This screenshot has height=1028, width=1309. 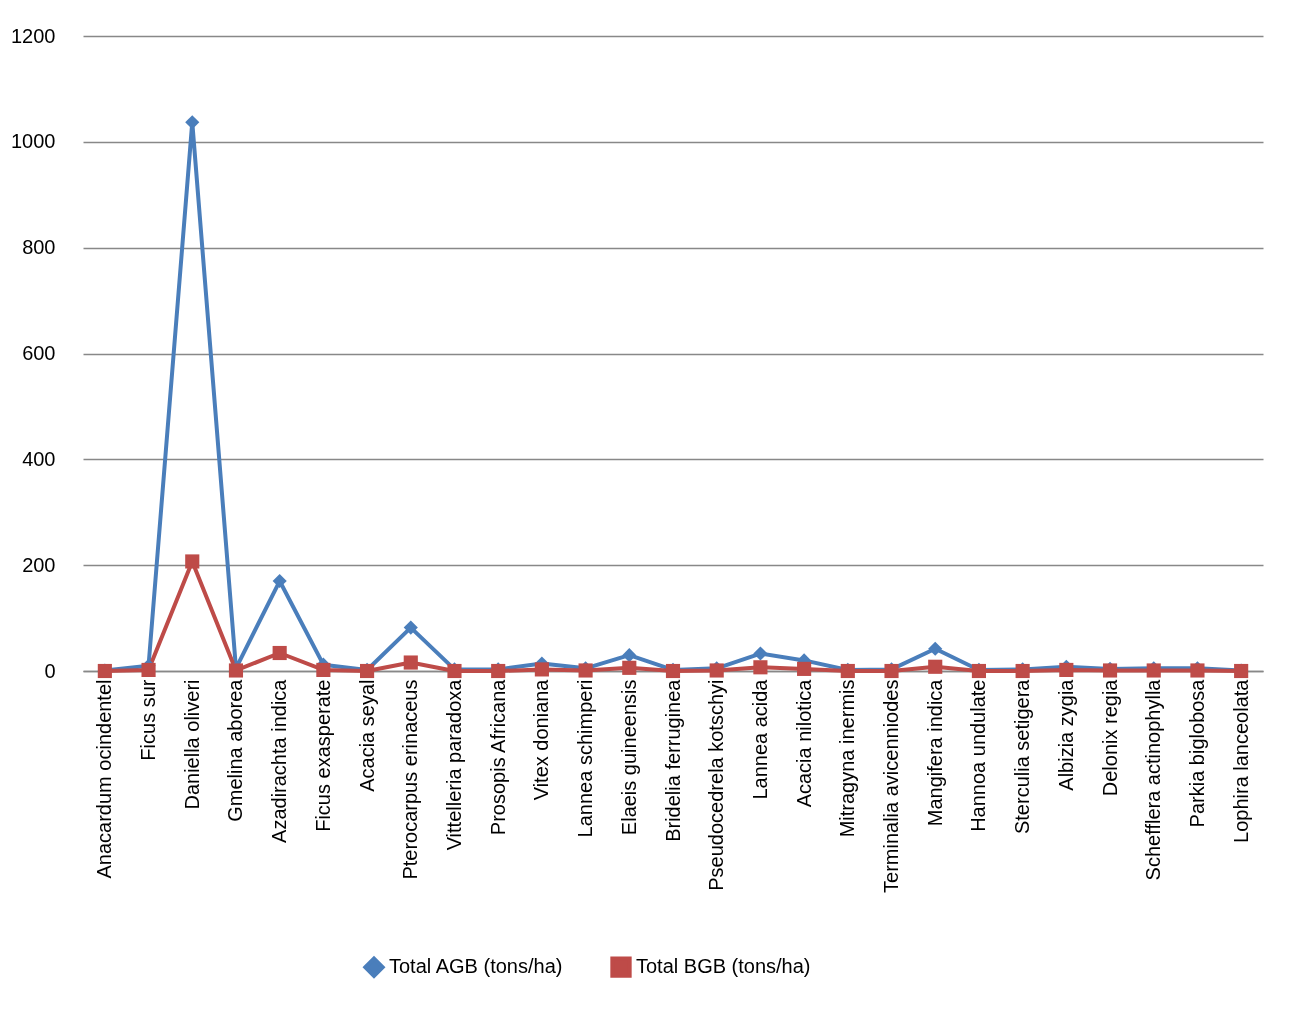 What do you see at coordinates (1065, 734) in the screenshot?
I see `x-tick-label: Albizia zygia` at bounding box center [1065, 734].